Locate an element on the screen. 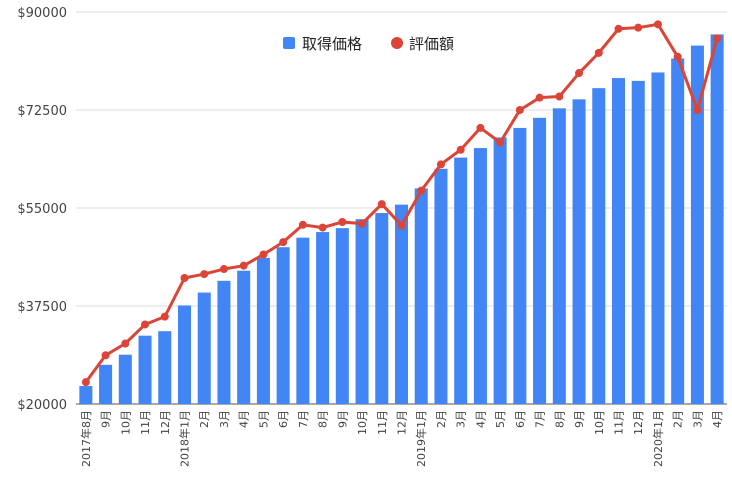  y-tick-label: $72500 is located at coordinates (42, 111).